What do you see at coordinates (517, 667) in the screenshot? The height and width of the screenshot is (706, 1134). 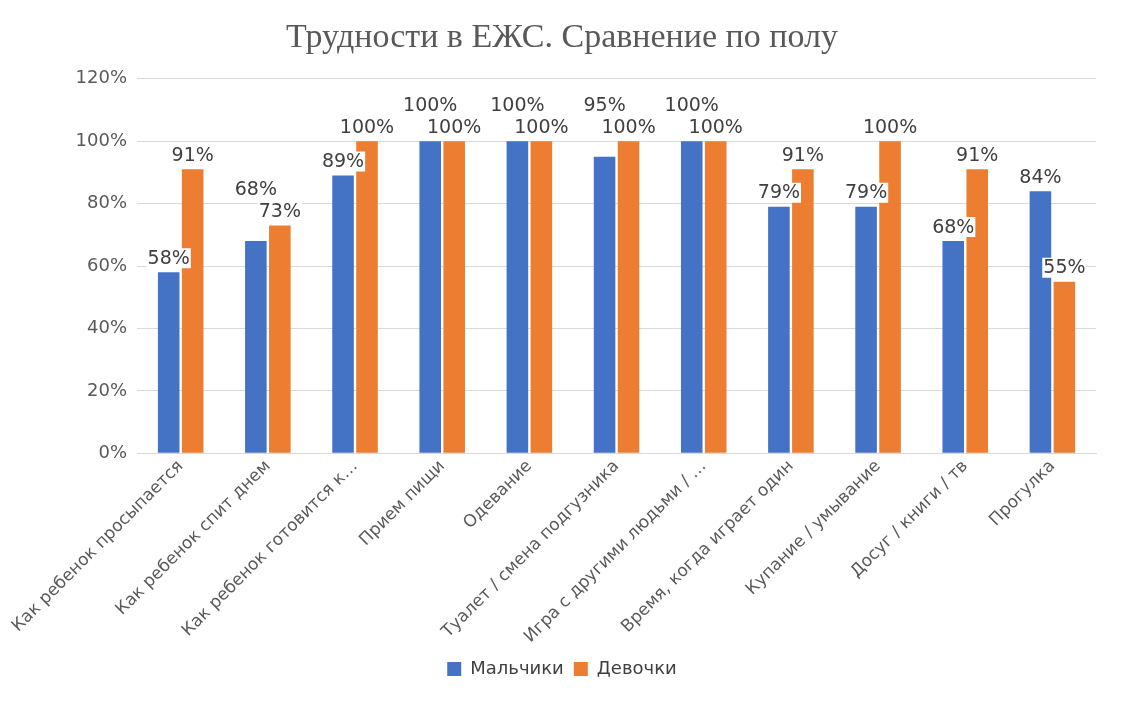 I see `legend-label: Мальчики` at bounding box center [517, 667].